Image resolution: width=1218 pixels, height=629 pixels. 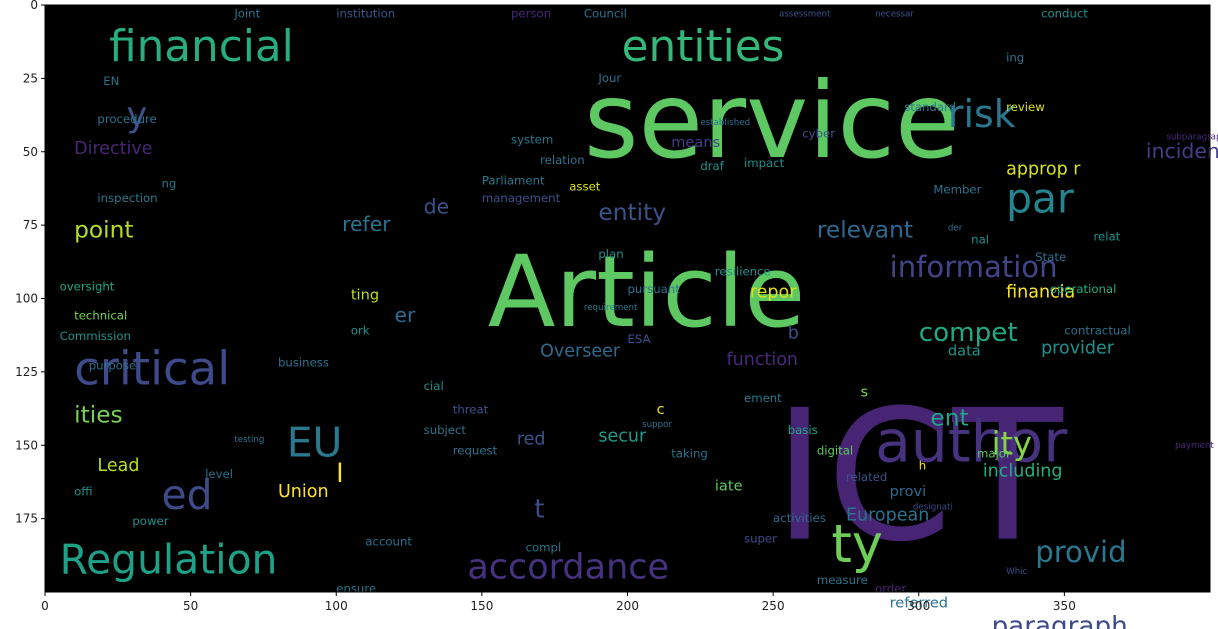 I want to click on word-111: cial, so click(x=434, y=386).